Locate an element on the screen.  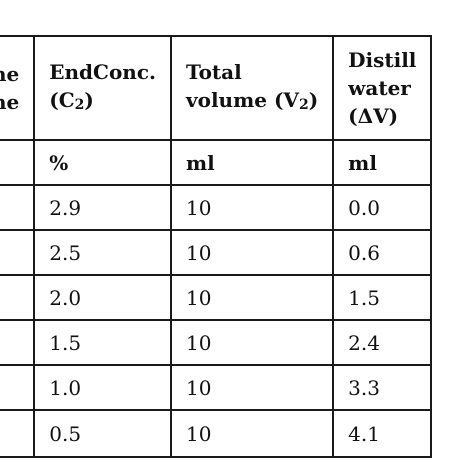
table-row: 2.9 10 0.0 is located at coordinates (216, 207).